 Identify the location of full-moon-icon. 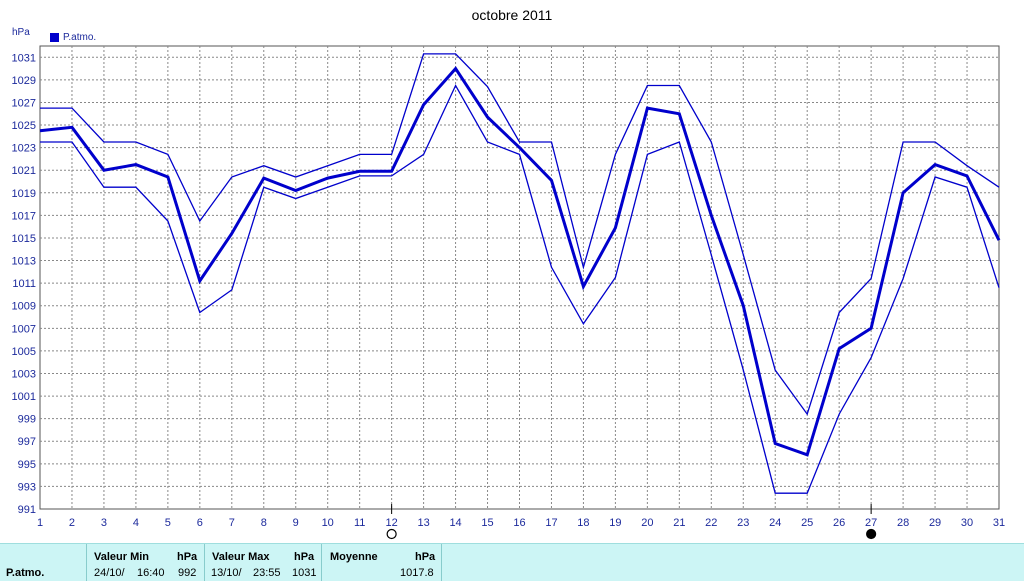
(391, 534).